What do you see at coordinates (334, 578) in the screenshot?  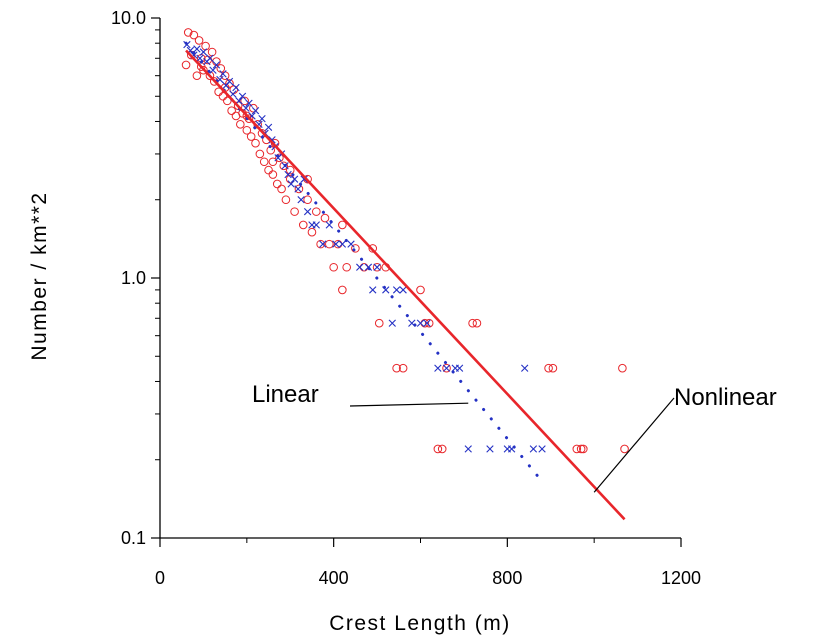 I see `x-tick-label: 400` at bounding box center [334, 578].